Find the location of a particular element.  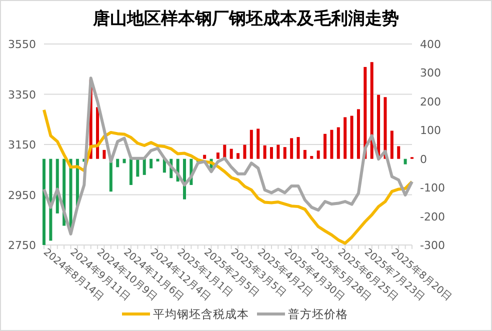

legend: 平均钢坯含税成本 is located at coordinates (201, 314).